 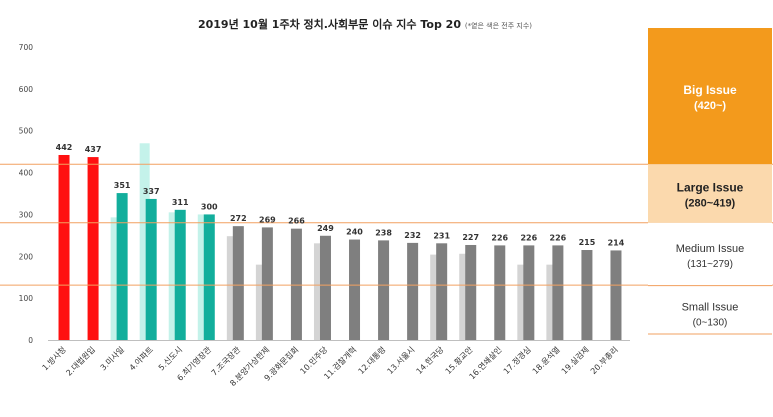 I want to click on y-tick-label: 200, so click(x=26, y=256).